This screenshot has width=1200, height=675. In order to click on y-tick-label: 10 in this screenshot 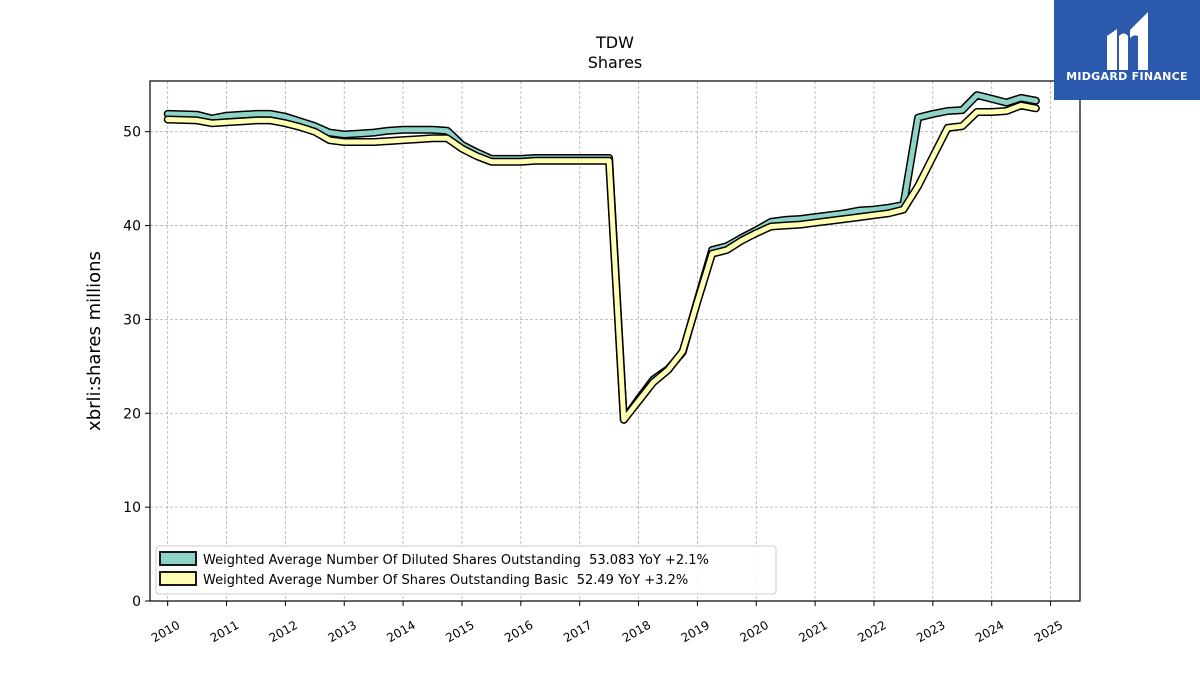, I will do `click(132, 508)`.